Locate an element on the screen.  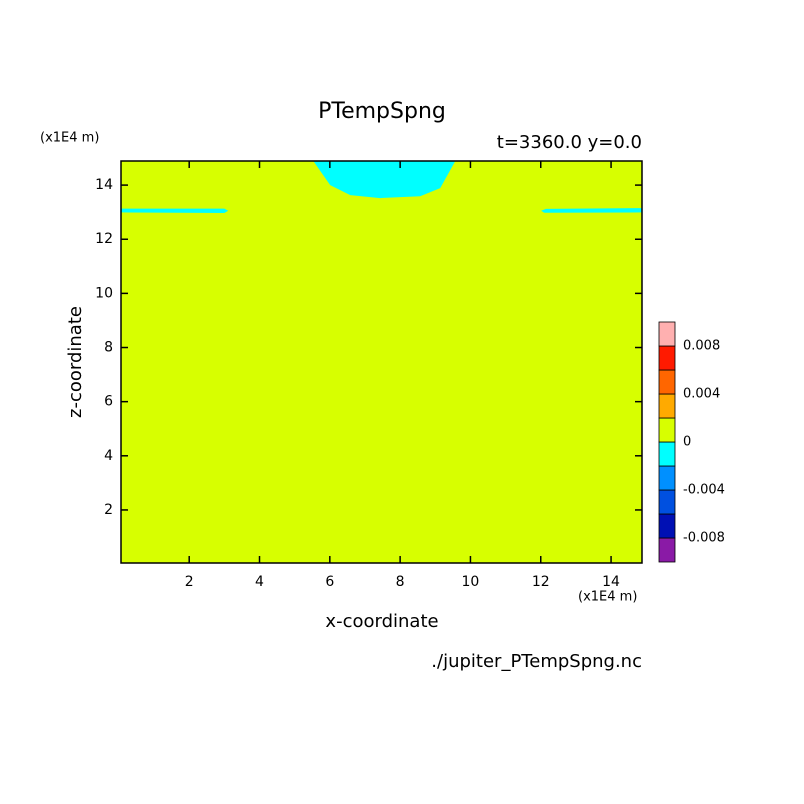
y-tick-label: 8 is located at coordinates (108, 348).